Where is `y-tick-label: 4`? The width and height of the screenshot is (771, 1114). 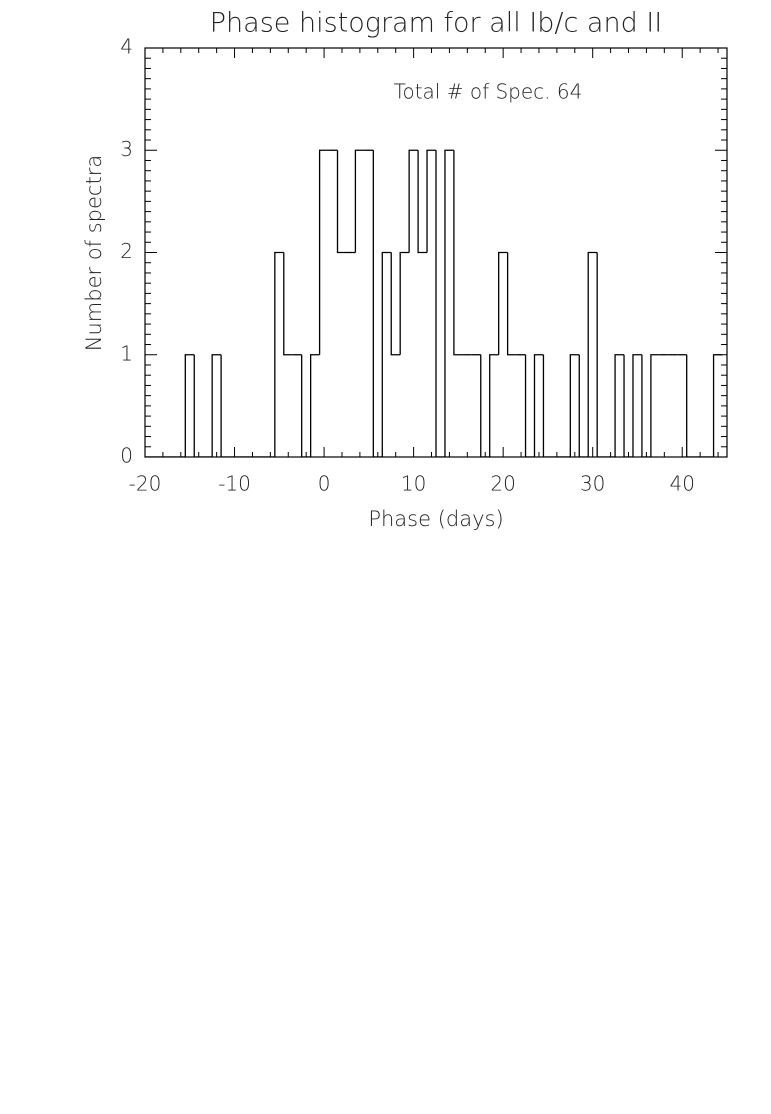
y-tick-label: 4 is located at coordinates (126, 47).